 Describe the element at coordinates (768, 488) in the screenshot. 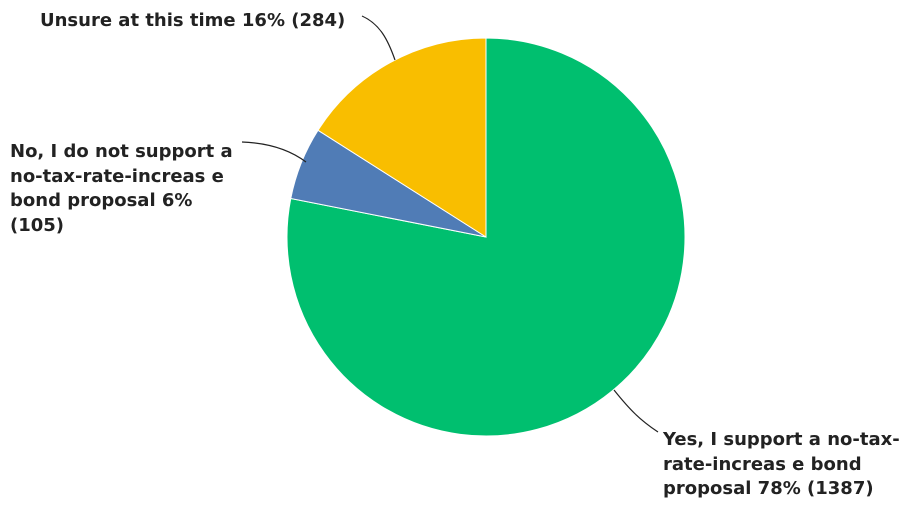

I see `slice-label-yes-line-3: proposal 78% (1387)` at that location.